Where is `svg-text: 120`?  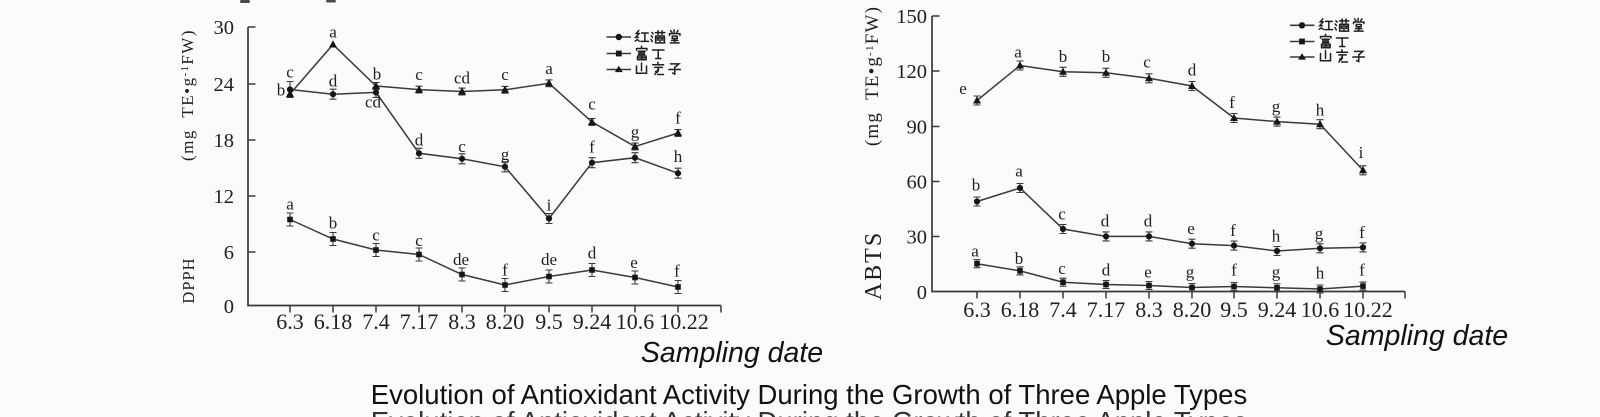 svg-text: 120 is located at coordinates (911, 72).